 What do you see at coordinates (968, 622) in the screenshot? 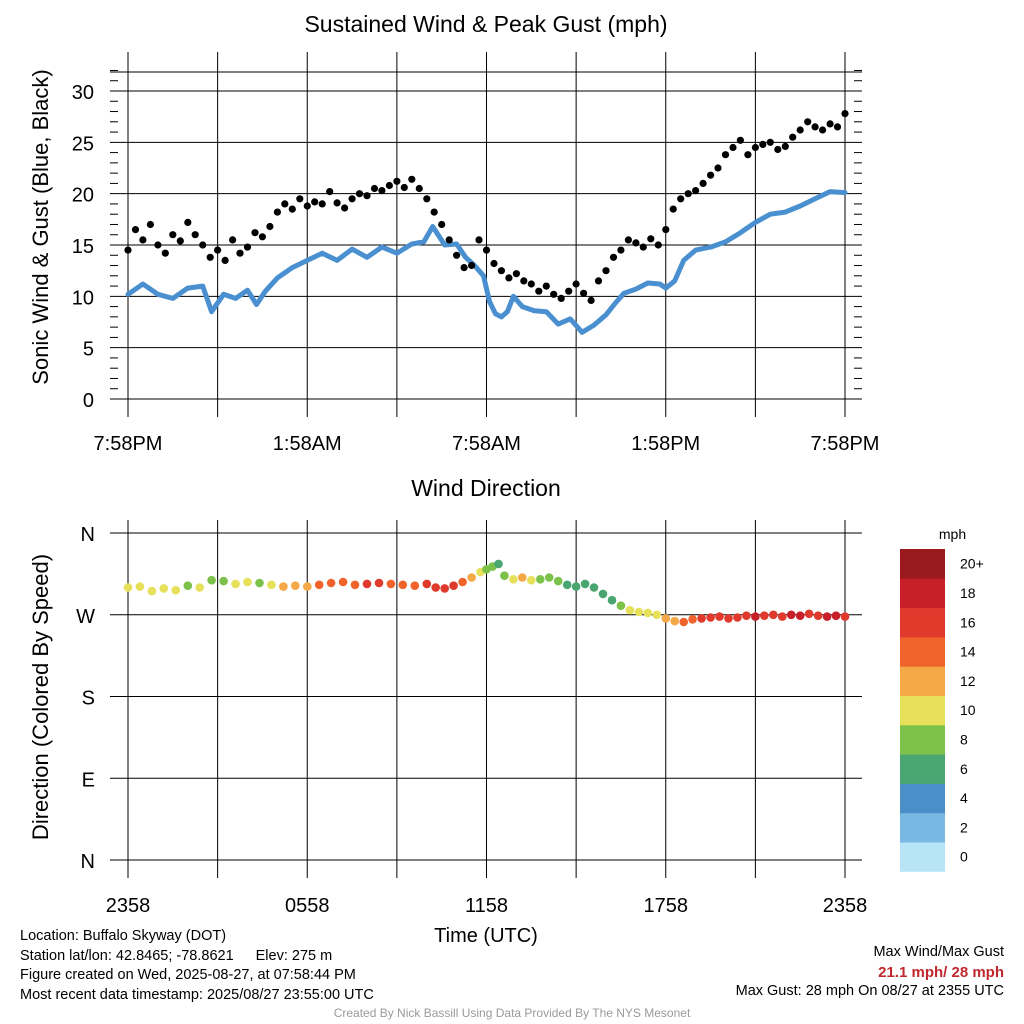
I see `colorbar-label: 16` at bounding box center [968, 622].